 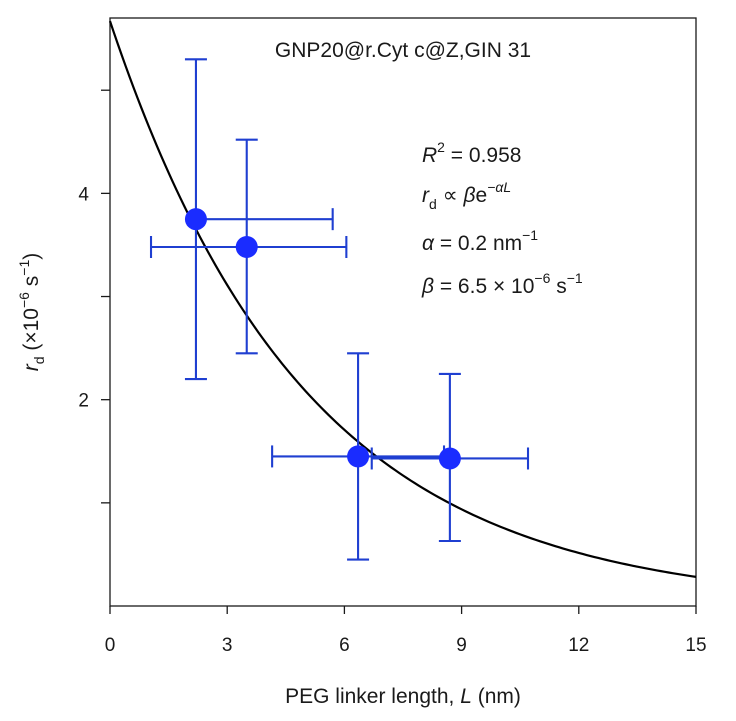 I want to click on annotation-r-squared: R2 = 0.958, so click(x=471, y=153).